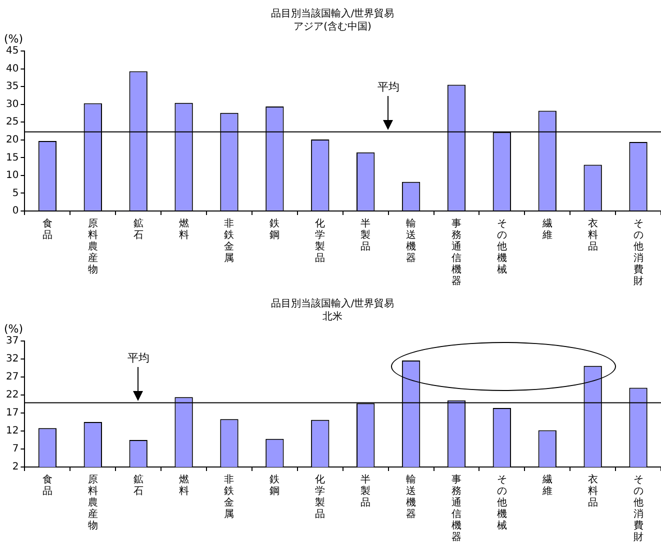 This screenshot has height=546, width=661. I want to click on y-tick-label: 10, so click(12, 176).